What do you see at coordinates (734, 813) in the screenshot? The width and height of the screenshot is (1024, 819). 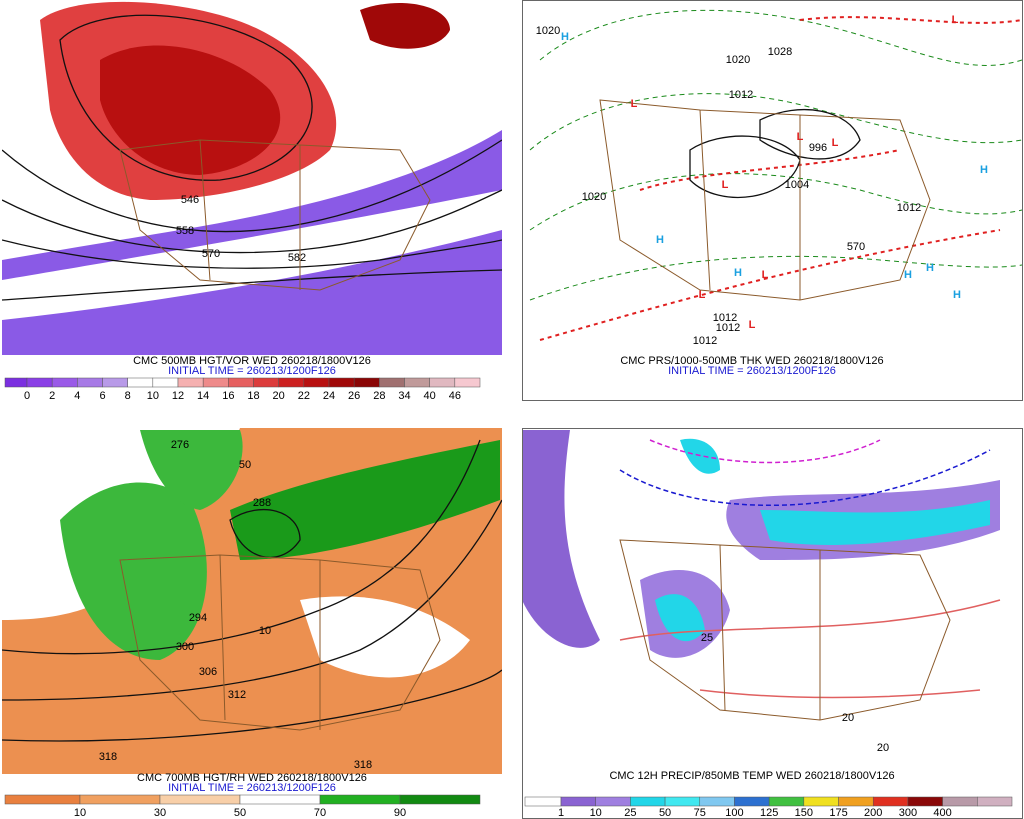 I see `legend-label: 100` at bounding box center [734, 813].